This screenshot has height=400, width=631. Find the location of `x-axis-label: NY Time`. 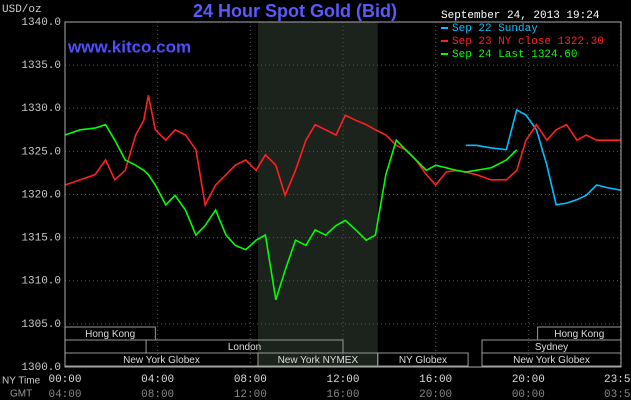

x-axis-label: NY Time is located at coordinates (21, 381).